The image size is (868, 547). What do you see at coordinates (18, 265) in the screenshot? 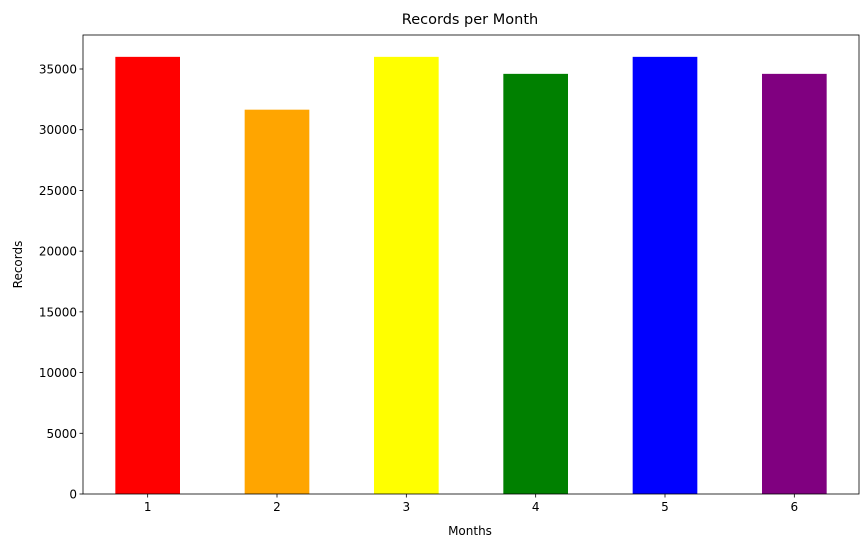
I see `y-axis-label: Records` at bounding box center [18, 265].